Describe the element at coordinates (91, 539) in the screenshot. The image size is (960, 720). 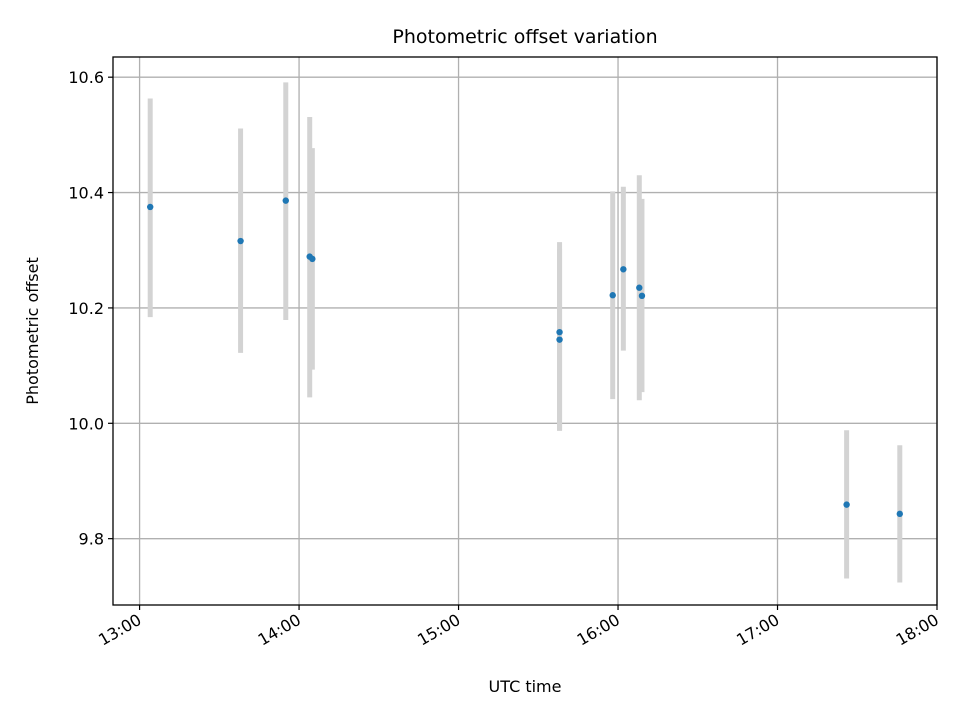
I see `y-tick-label: 9.8` at that location.